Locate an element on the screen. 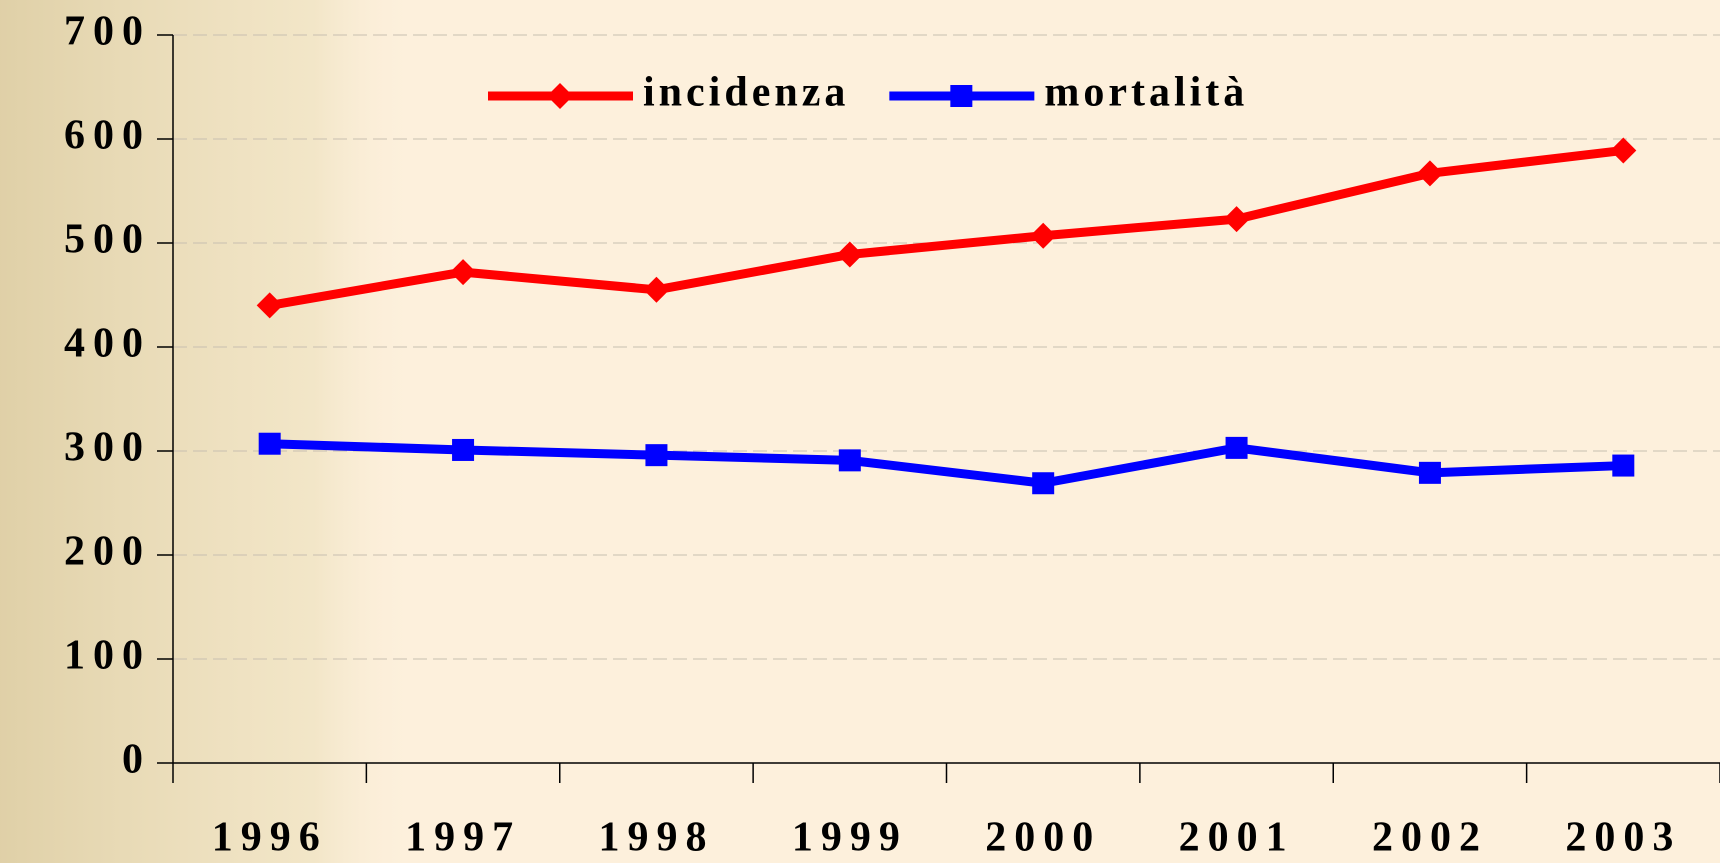  y-tick-label: 500 is located at coordinates (107, 240).